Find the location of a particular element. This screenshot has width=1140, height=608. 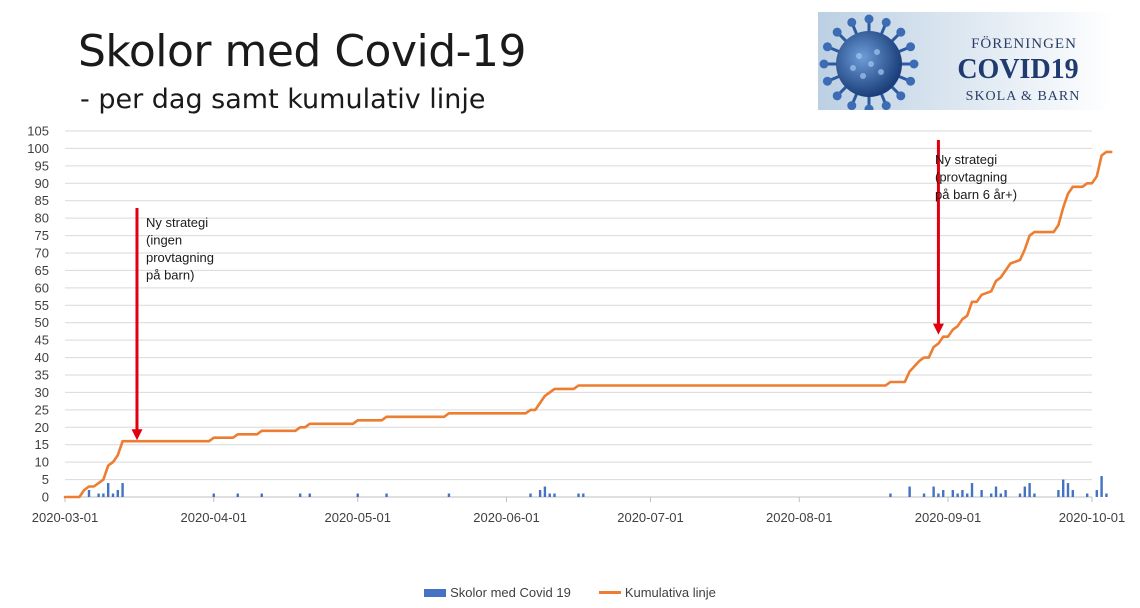

annotation-first-text-line: provtagning is located at coordinates (180, 257).